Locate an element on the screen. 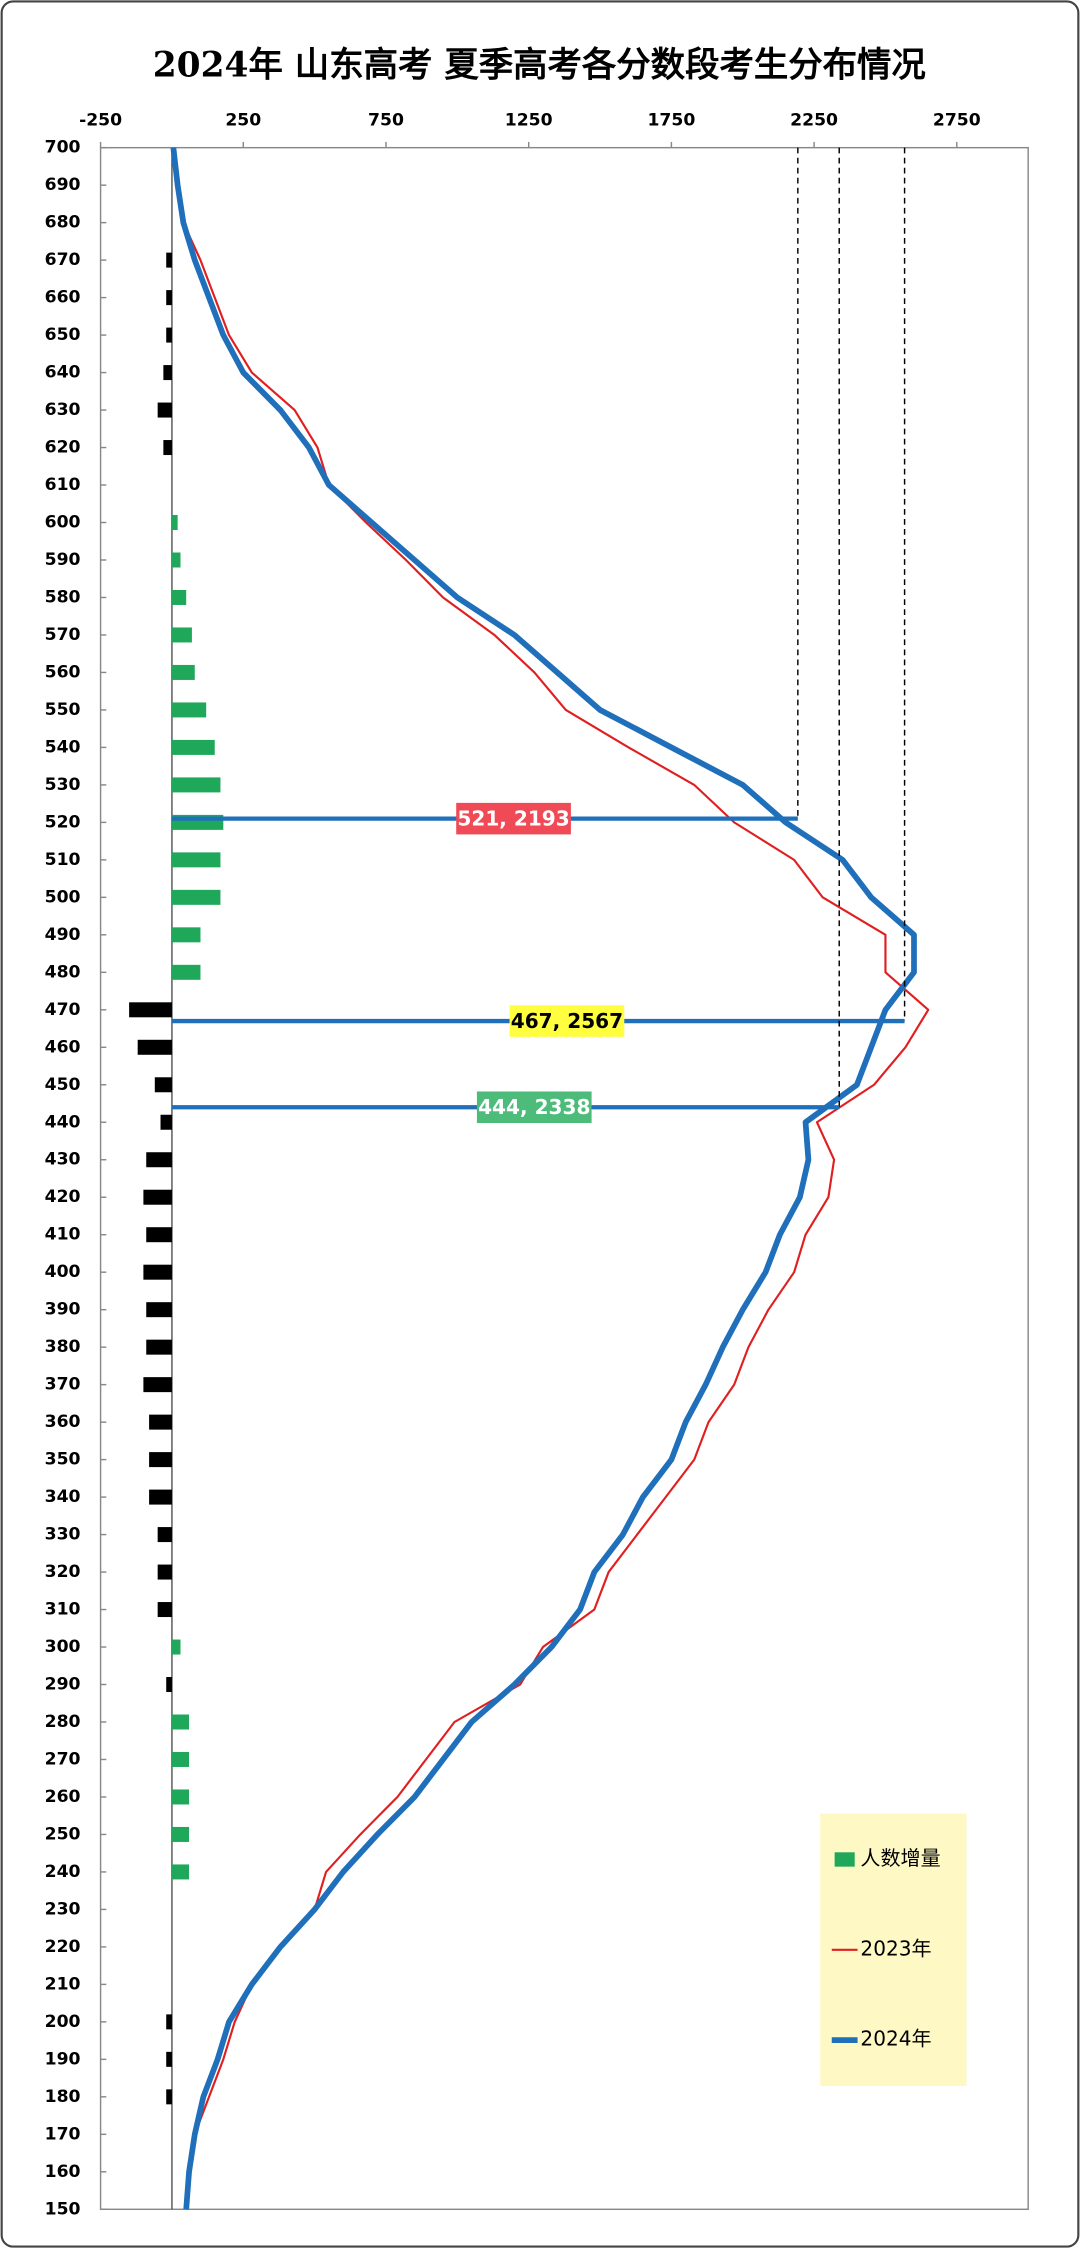 The height and width of the screenshot is (2248, 1080). y-tick-label: 680 is located at coordinates (63, 223).